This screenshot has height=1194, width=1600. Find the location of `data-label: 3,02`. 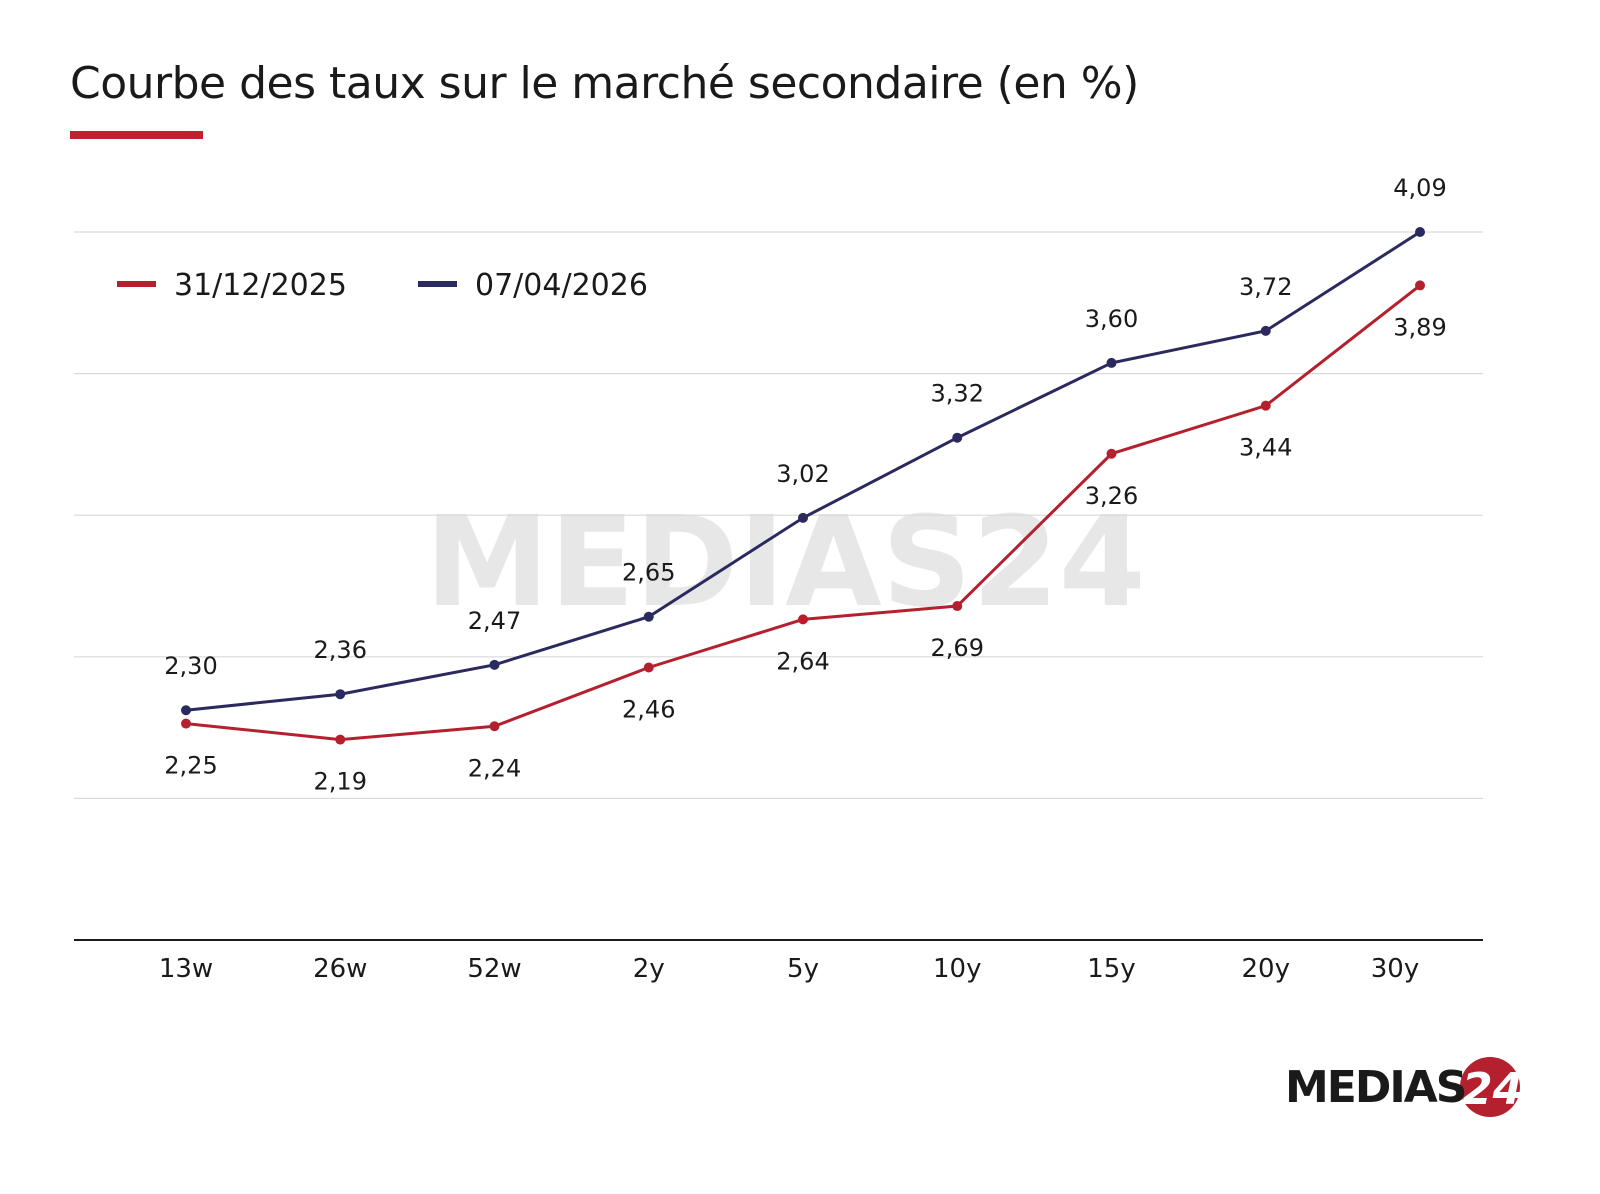

data-label: 3,02 is located at coordinates (802, 474).